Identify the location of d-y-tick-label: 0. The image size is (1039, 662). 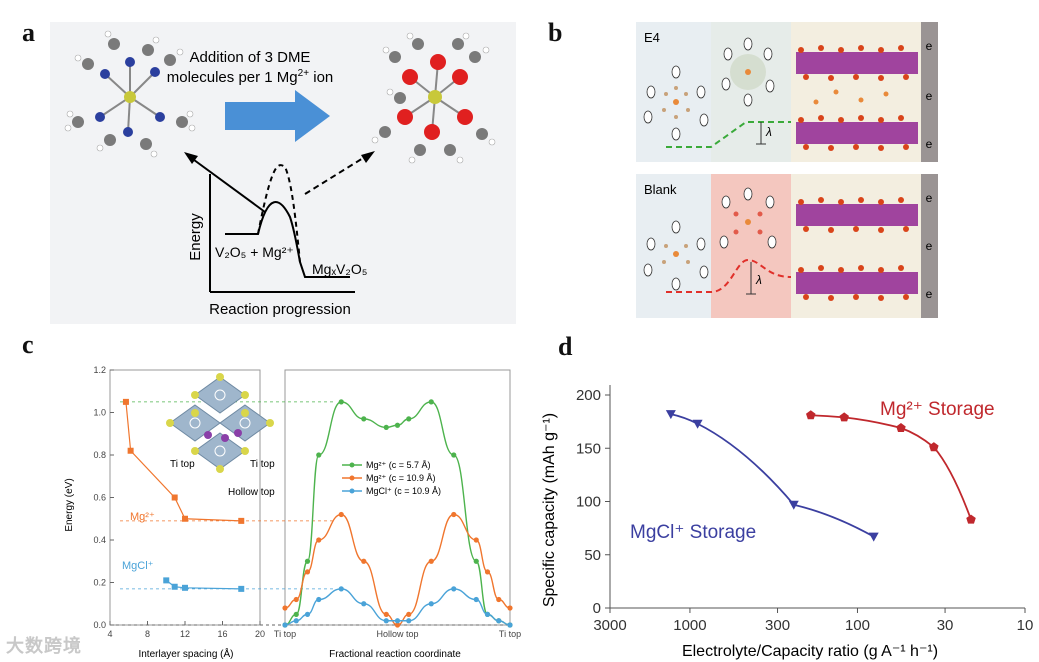
(597, 608).